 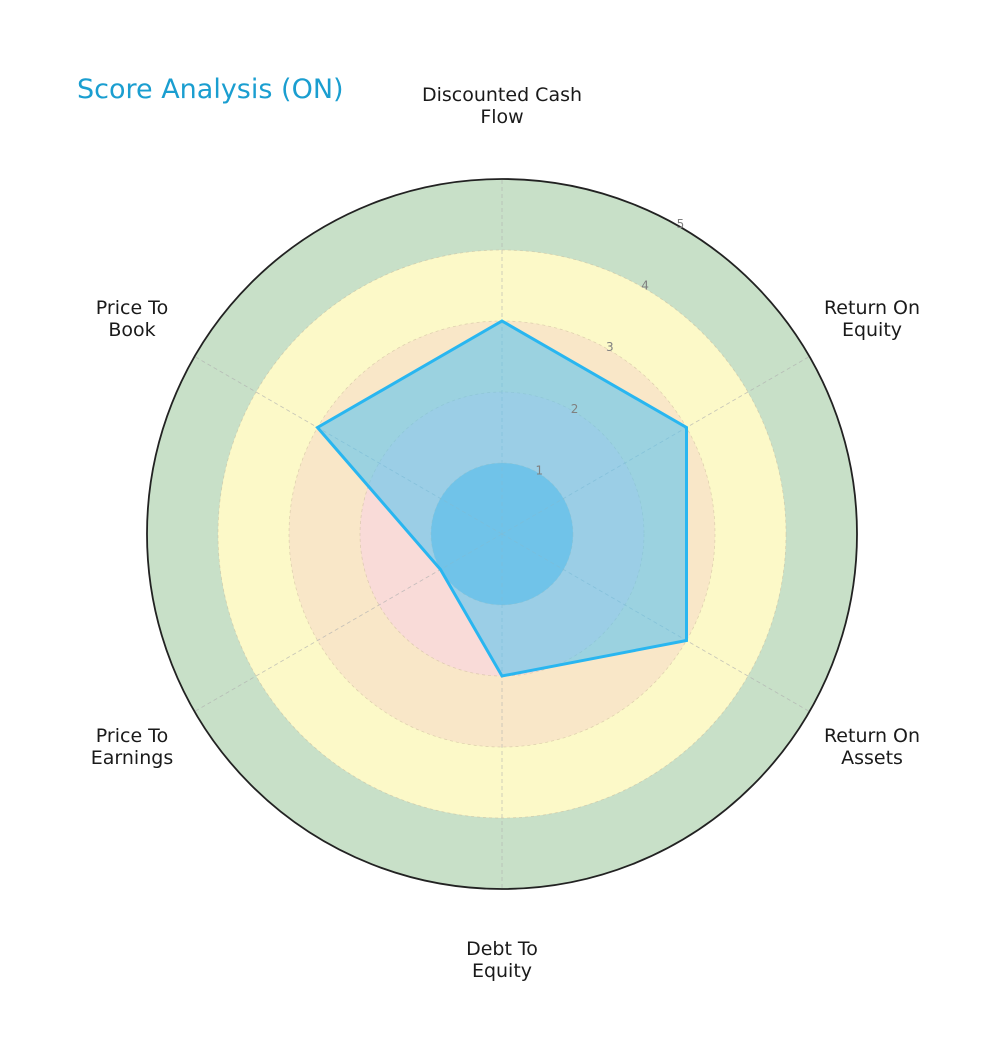 What do you see at coordinates (132, 747) in the screenshot?
I see `axis-label: Price To Earnings` at bounding box center [132, 747].